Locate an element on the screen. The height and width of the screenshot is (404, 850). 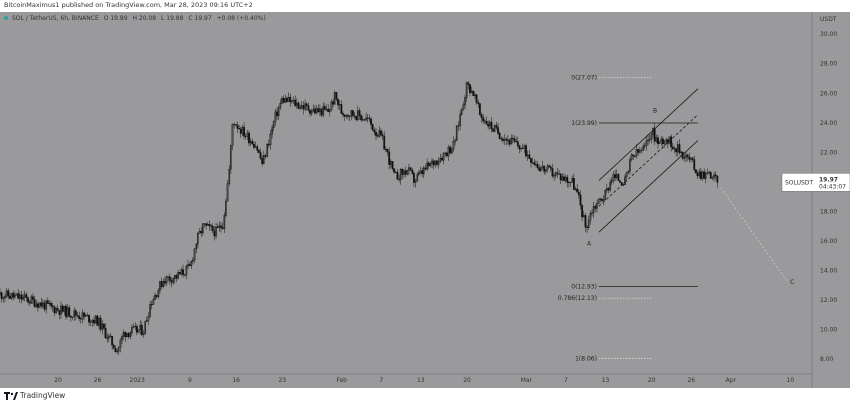
x-tick-label: 16 is located at coordinates (236, 380).